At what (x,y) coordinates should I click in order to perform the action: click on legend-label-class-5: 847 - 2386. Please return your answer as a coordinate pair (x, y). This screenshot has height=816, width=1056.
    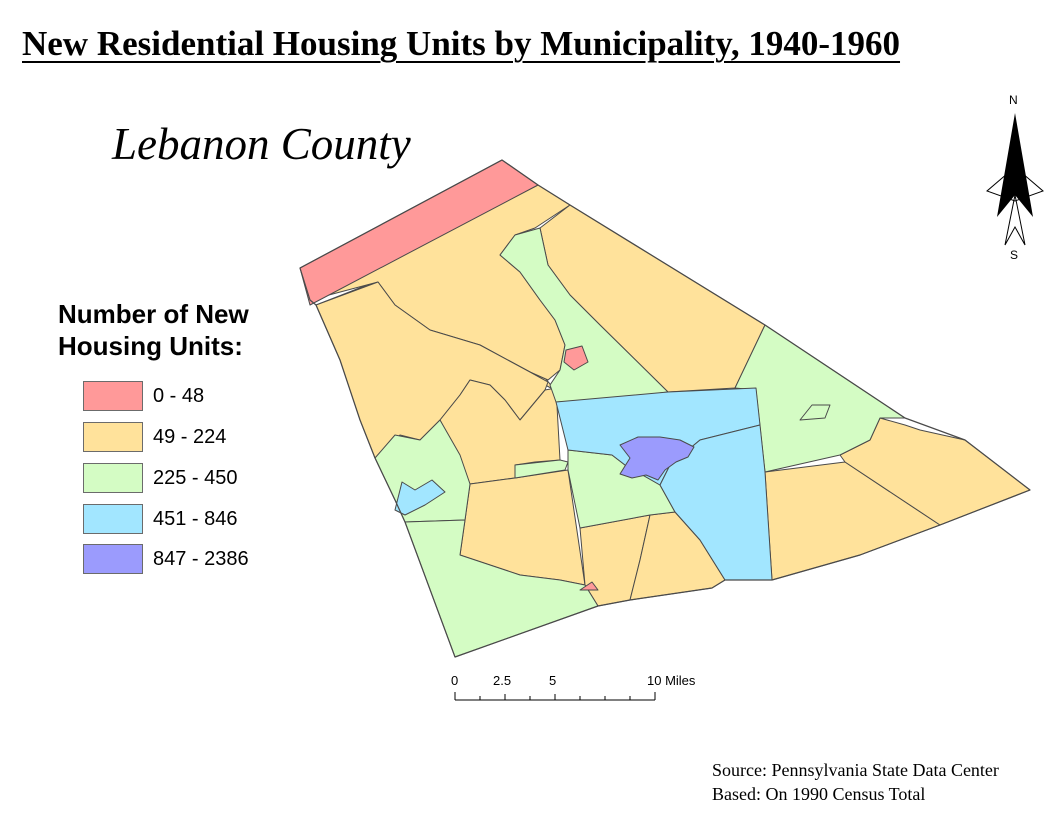
    Looking at the image, I should click on (201, 558).